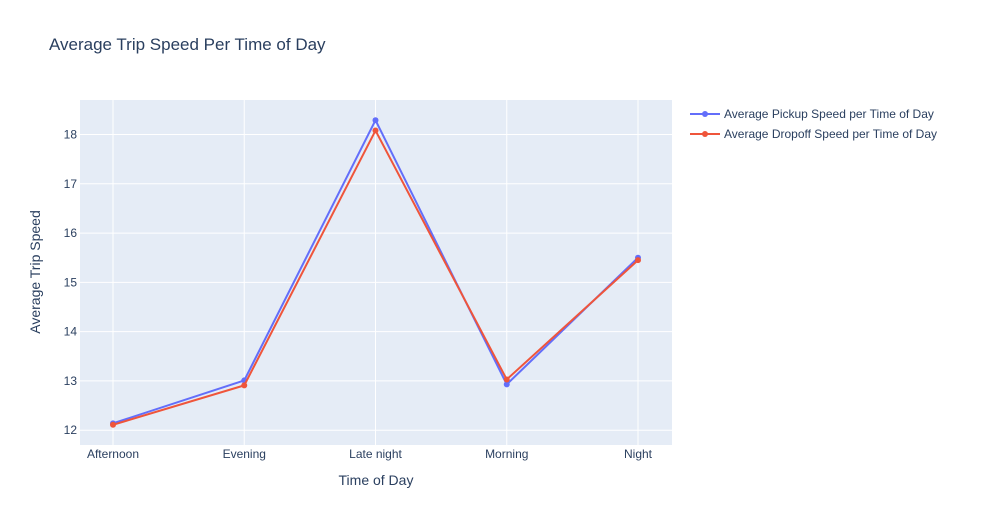  I want to click on x-tick-label: Afternoon, so click(113, 454).